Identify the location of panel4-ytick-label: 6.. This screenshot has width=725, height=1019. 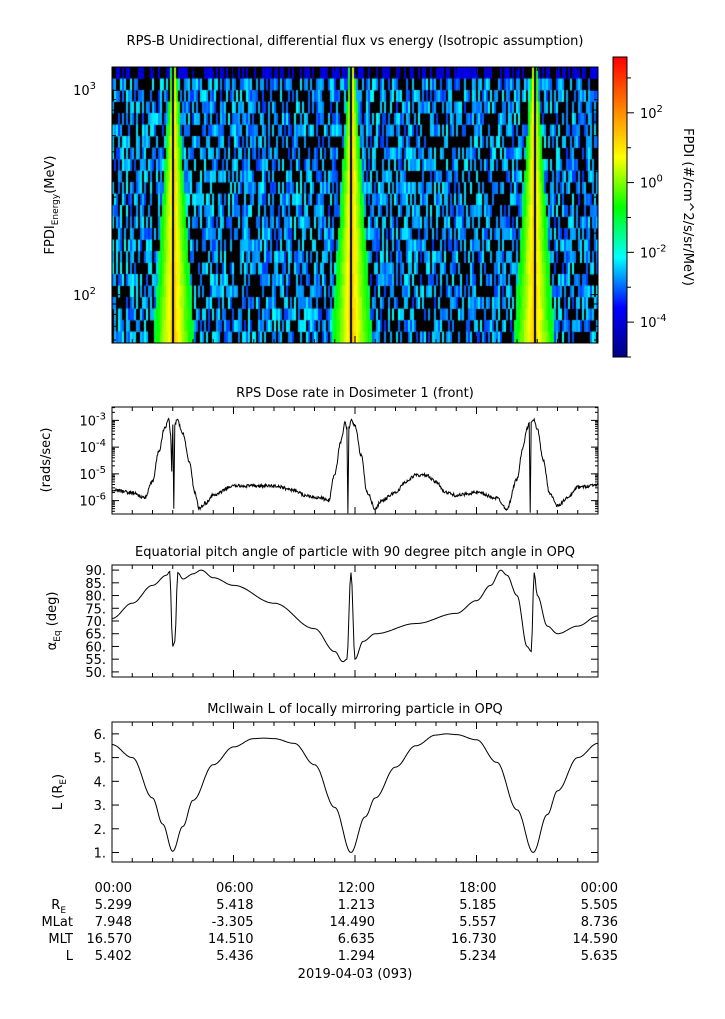
(100, 735).